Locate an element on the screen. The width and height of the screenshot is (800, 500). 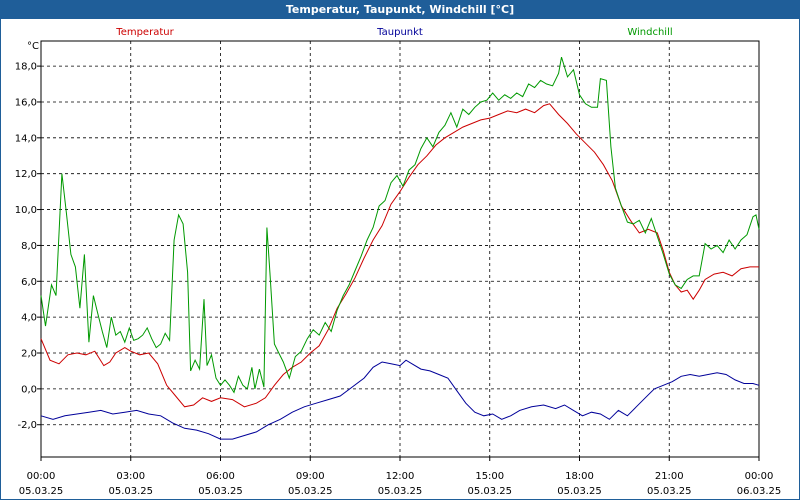
y-tick-label: 4,0 is located at coordinates (29, 318).